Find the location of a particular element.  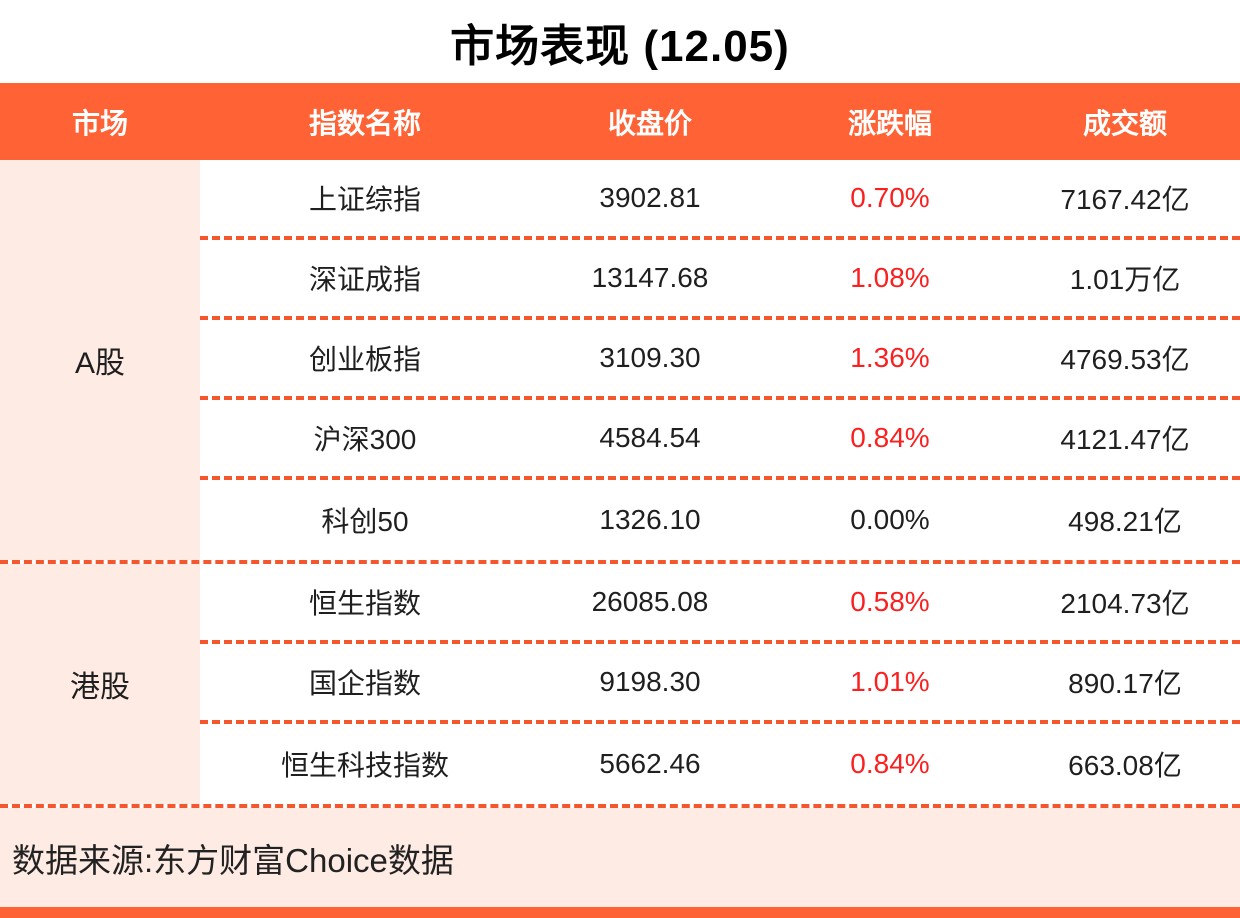

market-label: A股 is located at coordinates (100, 360).